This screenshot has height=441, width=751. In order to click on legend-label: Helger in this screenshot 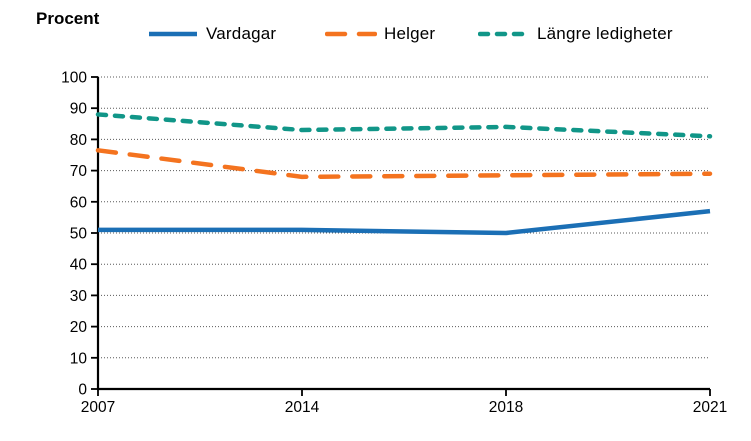, I will do `click(410, 33)`.